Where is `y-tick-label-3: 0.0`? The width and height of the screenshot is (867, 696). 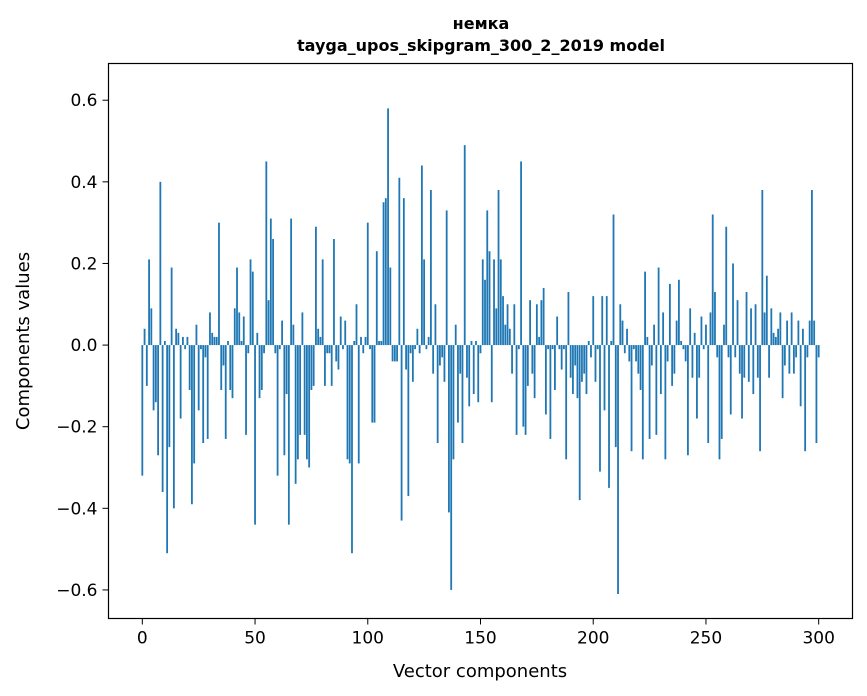 y-tick-label-3: 0.0 is located at coordinates (83, 346).